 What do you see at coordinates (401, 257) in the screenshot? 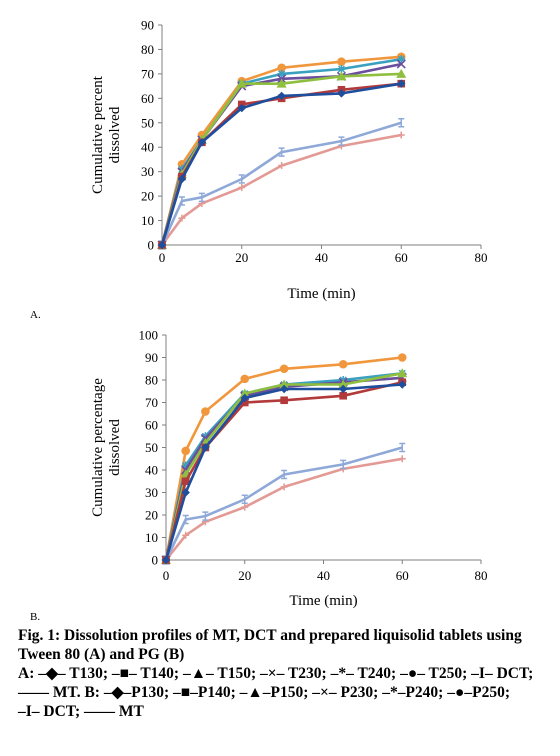
I see `x-tick-label: 60` at bounding box center [401, 257].